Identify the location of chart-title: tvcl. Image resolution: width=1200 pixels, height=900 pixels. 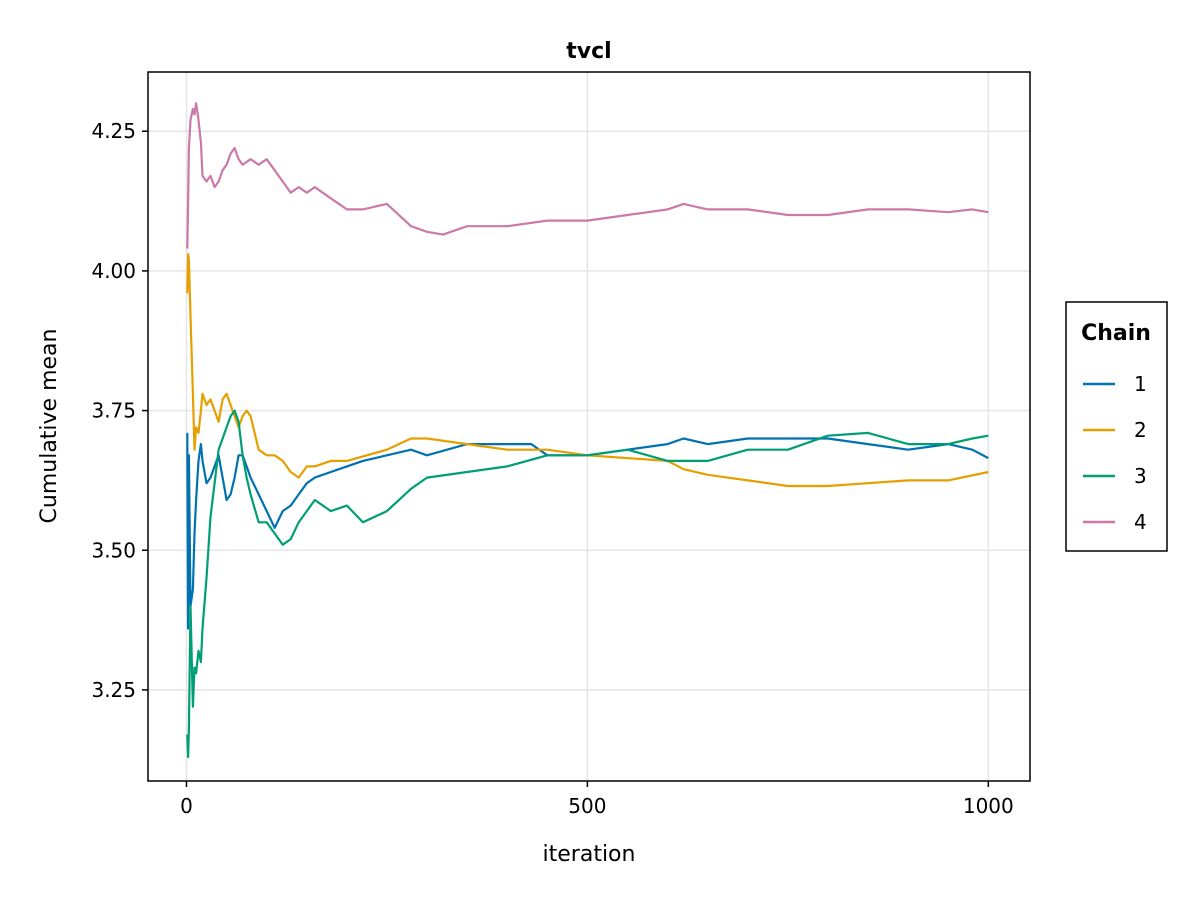
(588, 51).